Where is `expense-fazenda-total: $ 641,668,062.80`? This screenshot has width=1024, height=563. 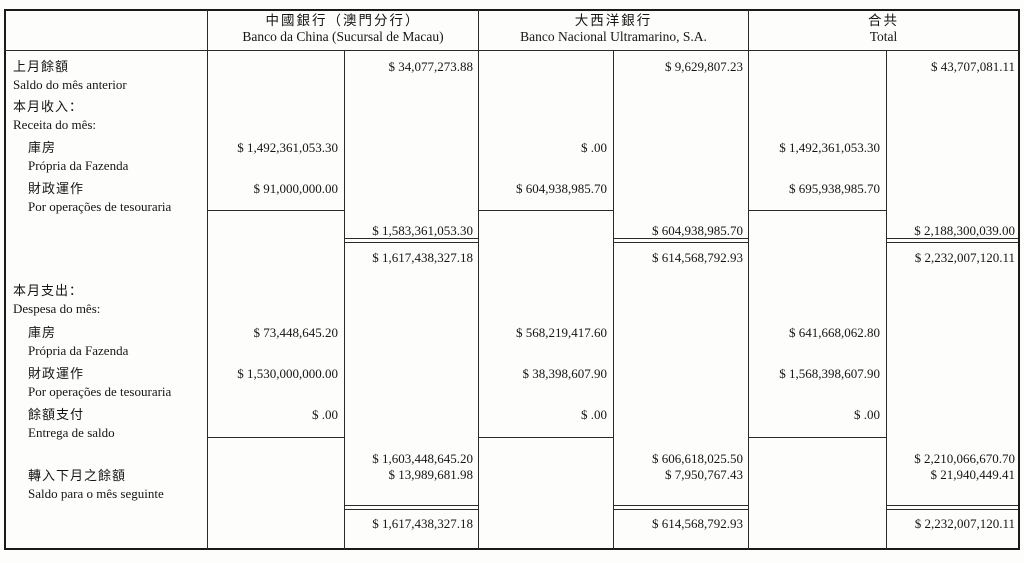 expense-fazenda-total: $ 641,668,062.80 is located at coordinates (834, 332).